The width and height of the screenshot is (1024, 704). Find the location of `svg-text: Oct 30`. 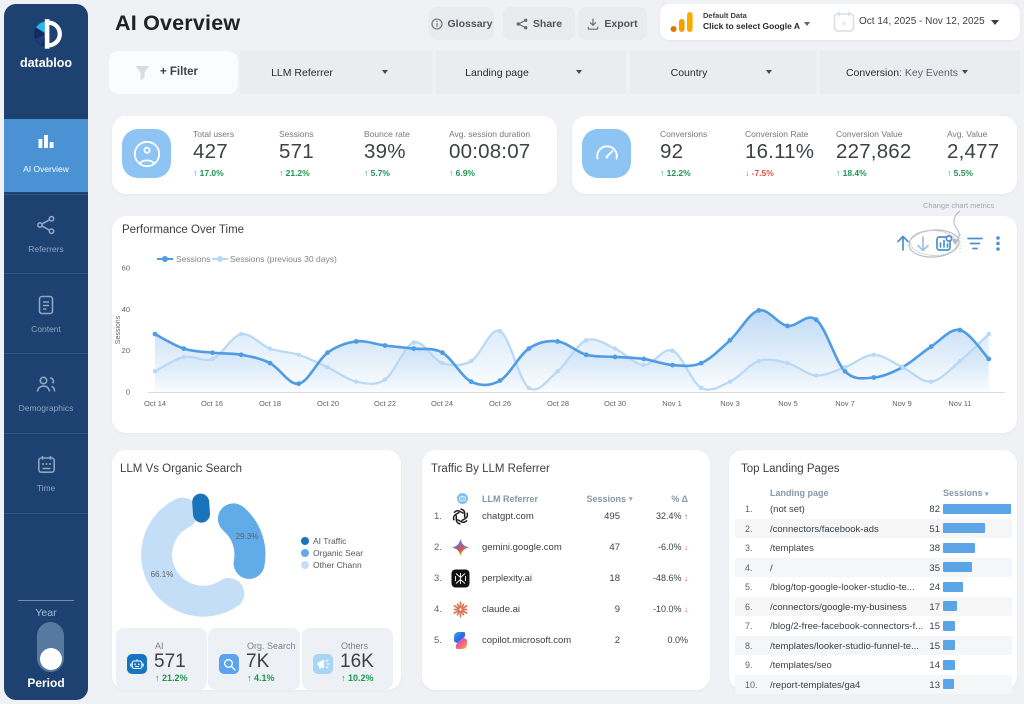

svg-text: Oct 30 is located at coordinates (615, 403).